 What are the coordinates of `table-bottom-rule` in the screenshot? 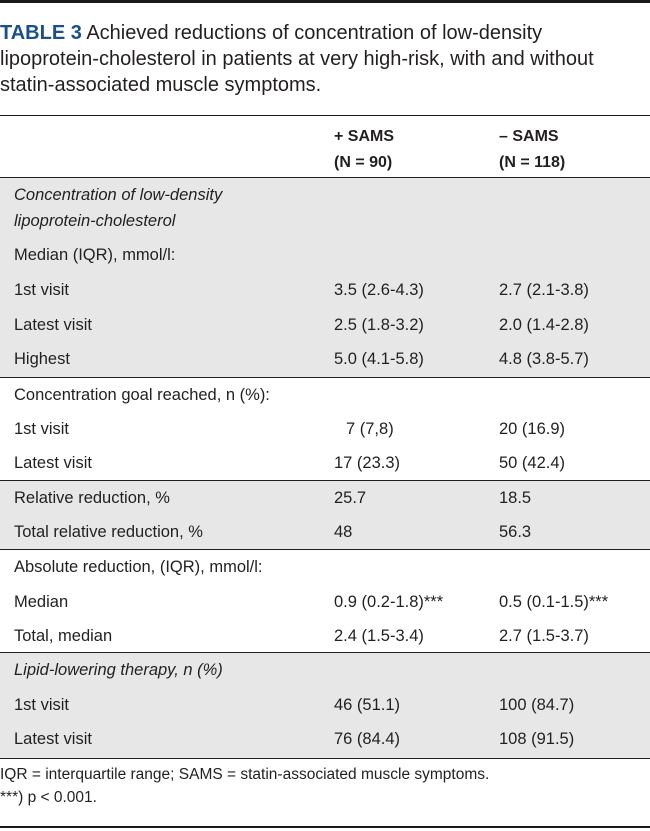 It's located at (325, 758).